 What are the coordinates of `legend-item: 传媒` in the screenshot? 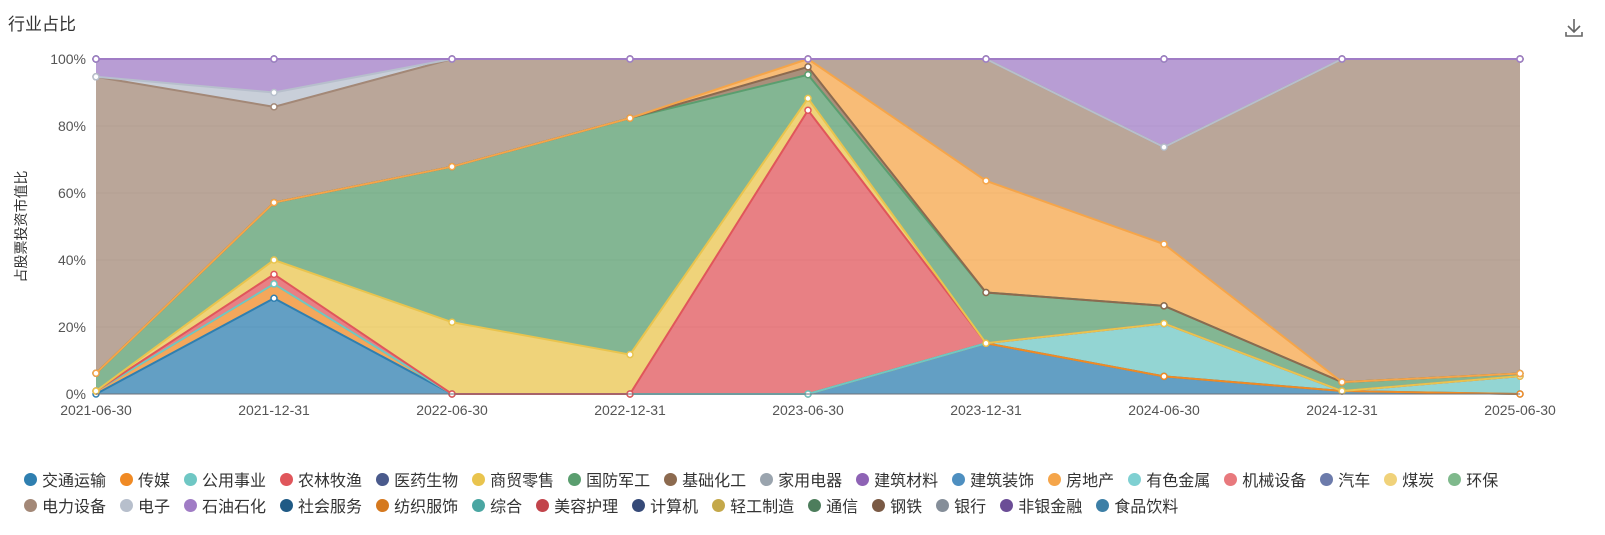 It's located at (145, 479).